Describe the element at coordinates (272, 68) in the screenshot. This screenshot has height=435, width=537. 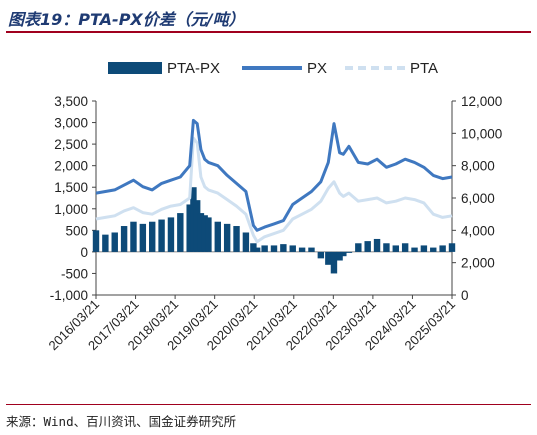
I see `legend-swatch-px` at that location.